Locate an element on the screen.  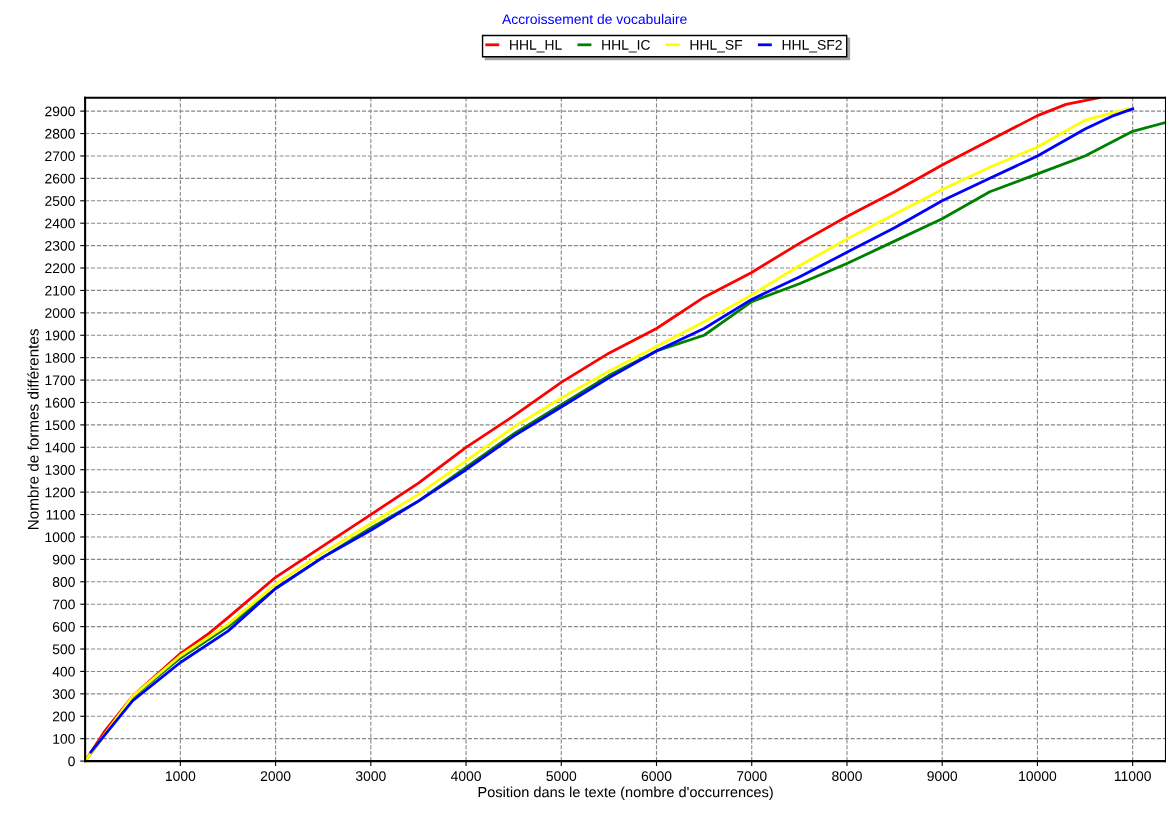
x-tick-label: 2000 is located at coordinates (275, 776).